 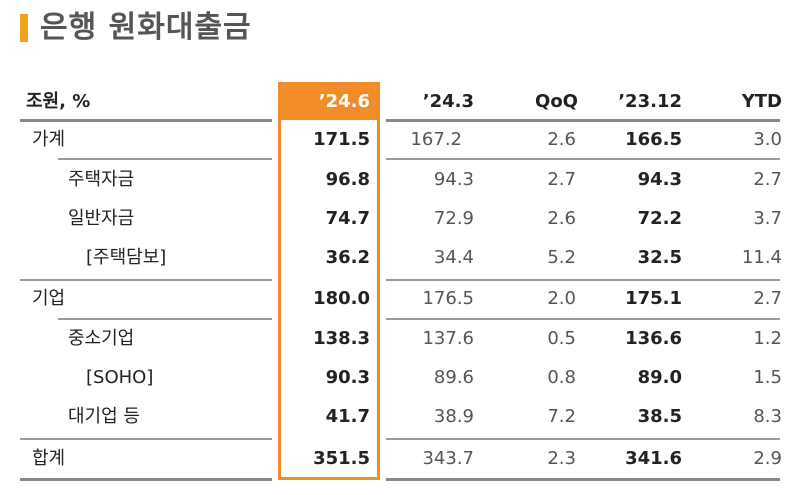 I want to click on cell-value: 167.2, so click(x=436, y=139).